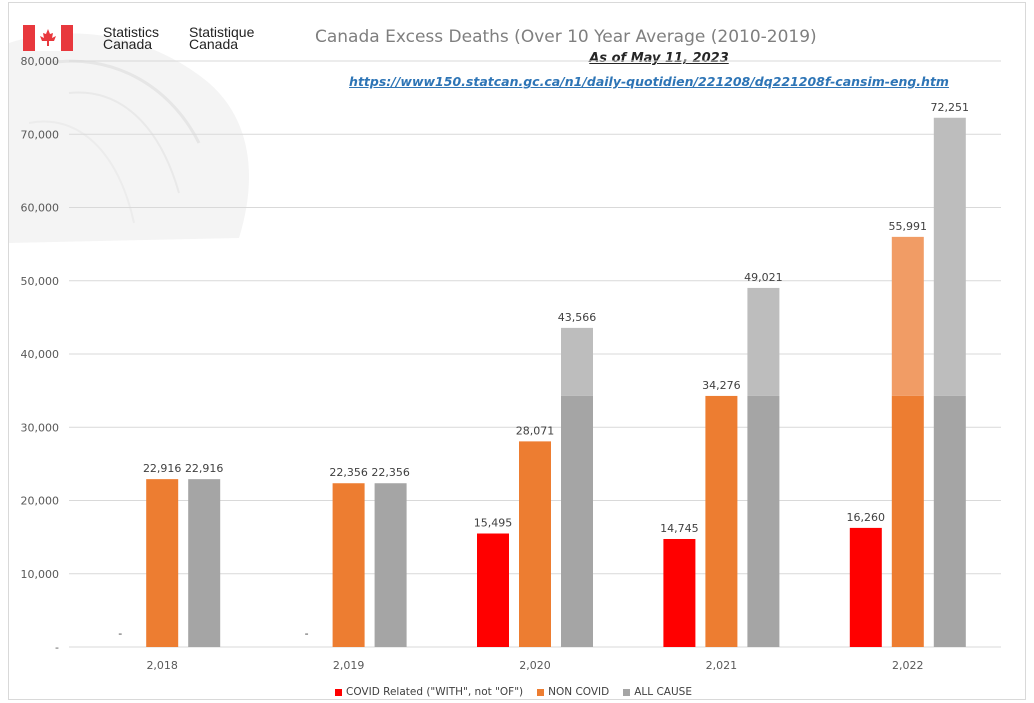 This screenshot has height=703, width=1034. What do you see at coordinates (40, 208) in the screenshot?
I see `y-tick-label: 60,000` at bounding box center [40, 208].